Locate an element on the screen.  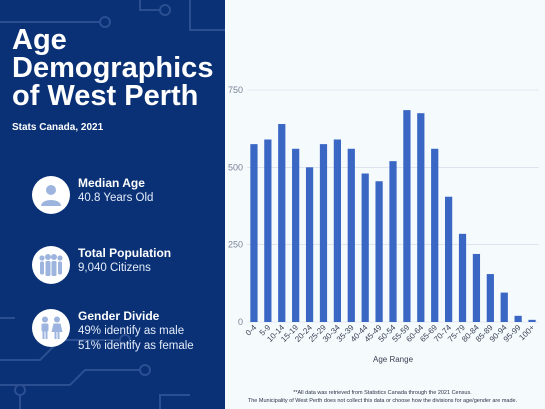
total-population-label: Total Population is located at coordinates (125, 253).